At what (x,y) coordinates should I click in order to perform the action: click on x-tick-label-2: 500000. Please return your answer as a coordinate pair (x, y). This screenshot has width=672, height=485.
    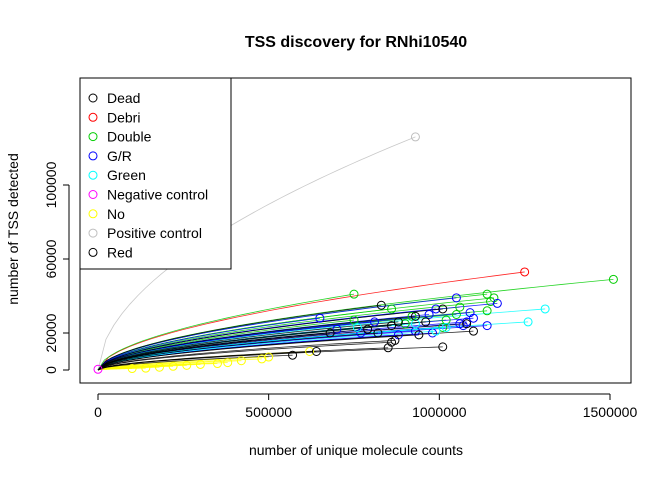
    Looking at the image, I should click on (268, 412).